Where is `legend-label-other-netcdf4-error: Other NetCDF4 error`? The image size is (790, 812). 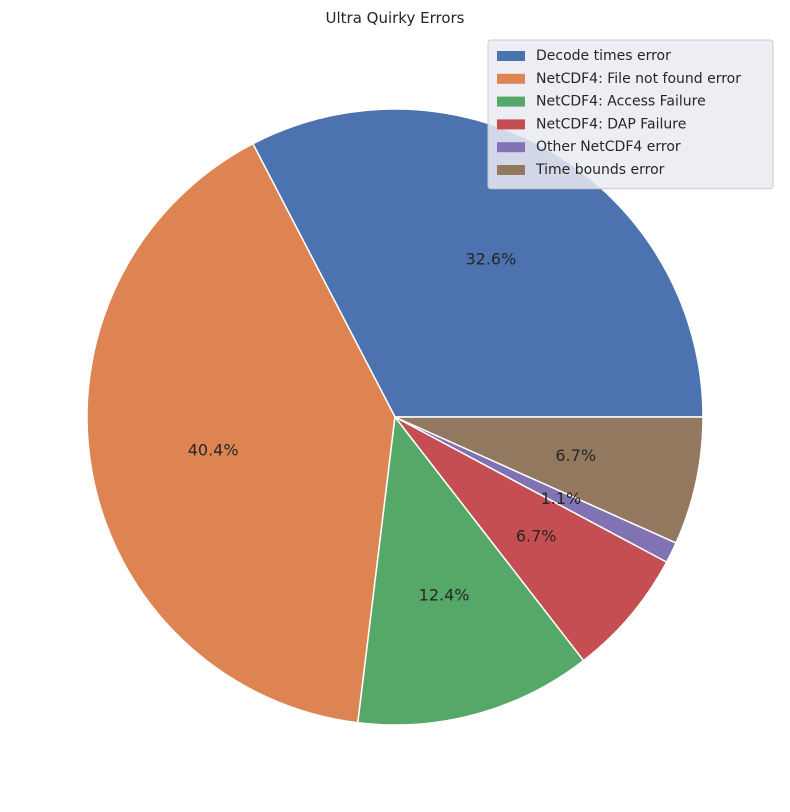
legend-label-other-netcdf4-error: Other NetCDF4 error is located at coordinates (608, 147).